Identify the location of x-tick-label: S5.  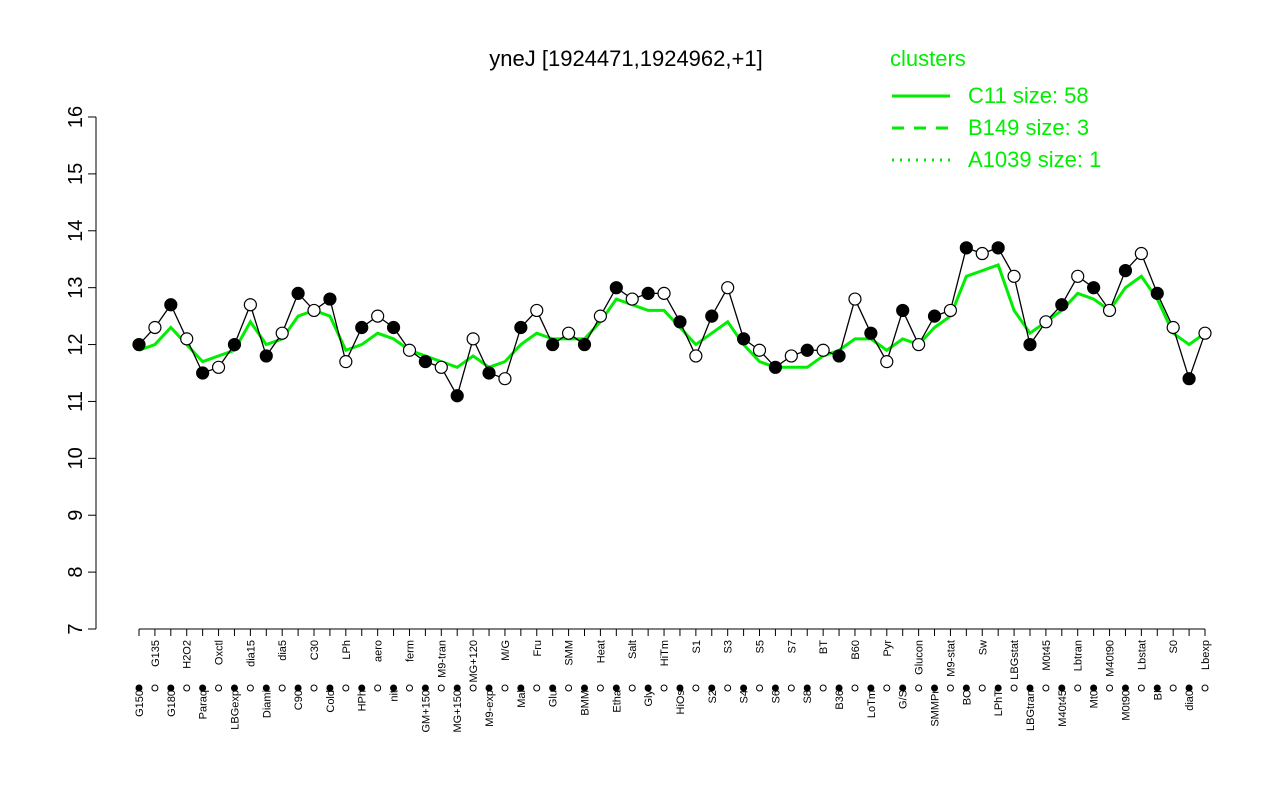
(761, 646).